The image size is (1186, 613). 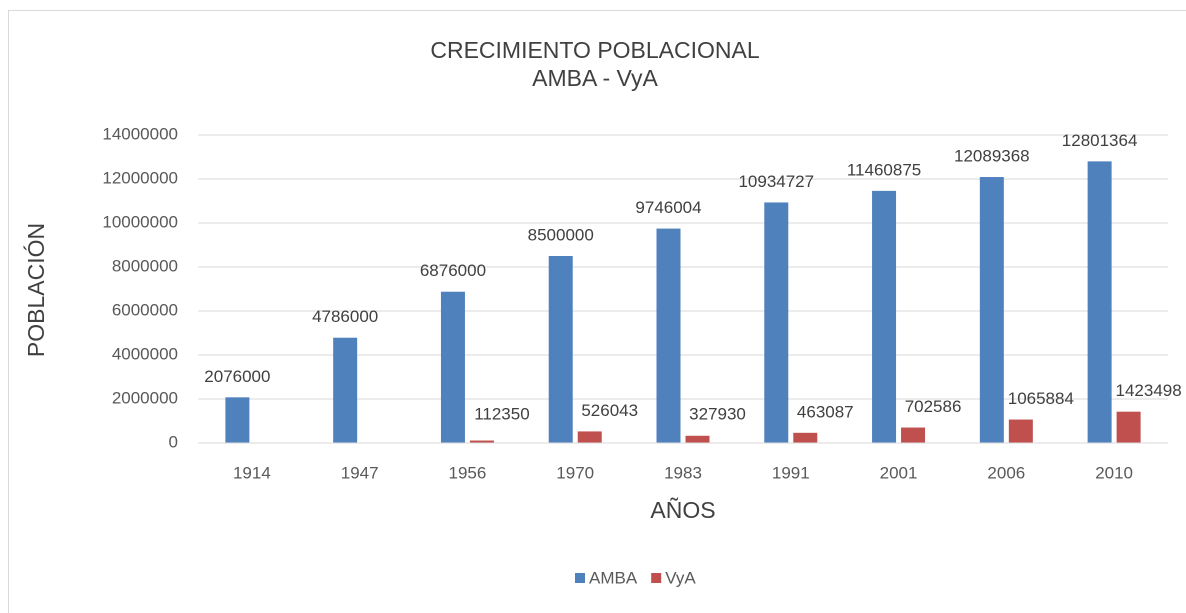 What do you see at coordinates (609, 410) in the screenshot?
I see `data-label: 526043` at bounding box center [609, 410].